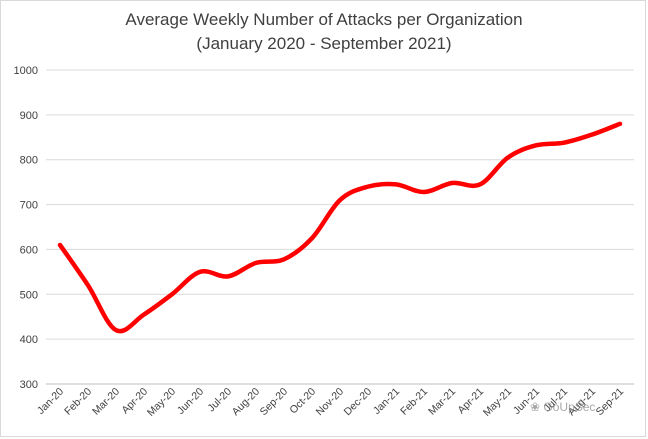 Image resolution: width=648 pixels, height=439 pixels. I want to click on x-tick-label: Mar-20, so click(106, 402).